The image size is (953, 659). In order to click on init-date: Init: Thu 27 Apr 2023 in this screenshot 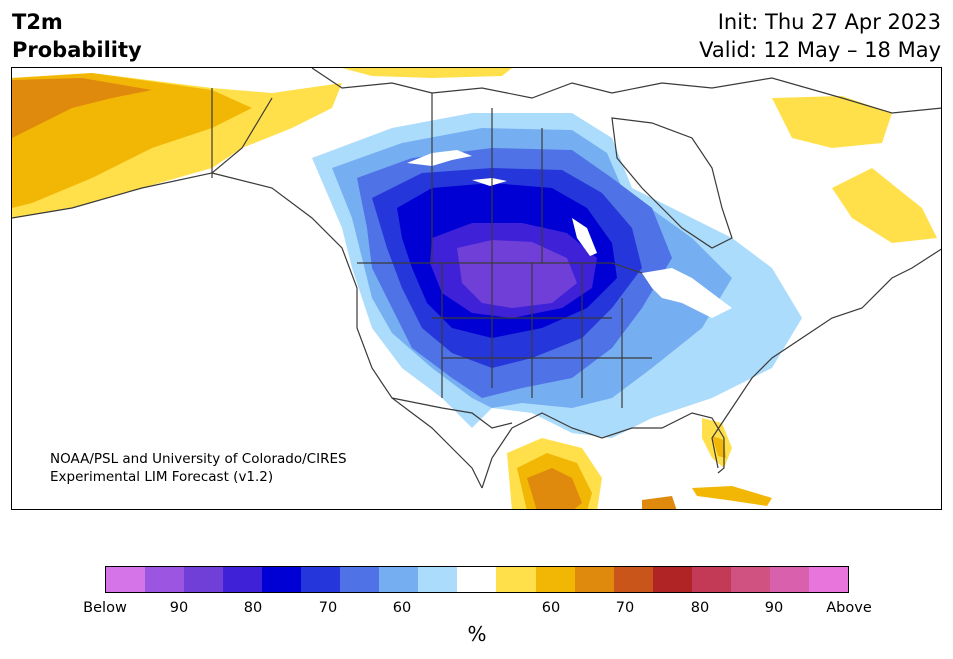, I will do `click(829, 22)`.